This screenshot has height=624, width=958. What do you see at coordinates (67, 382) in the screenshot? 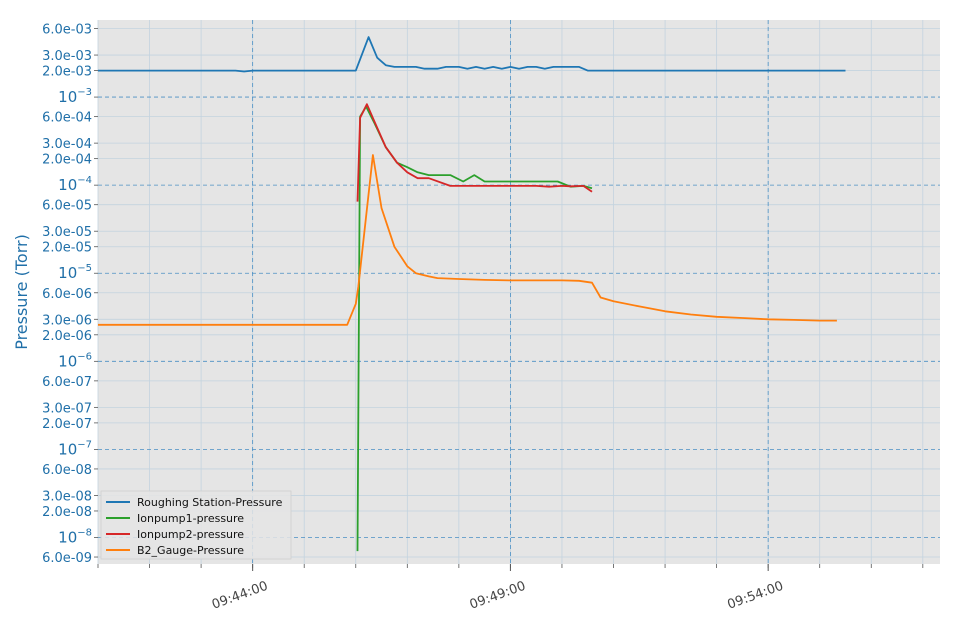
I see `y-tick-label: 6.0e-07` at bounding box center [67, 382].